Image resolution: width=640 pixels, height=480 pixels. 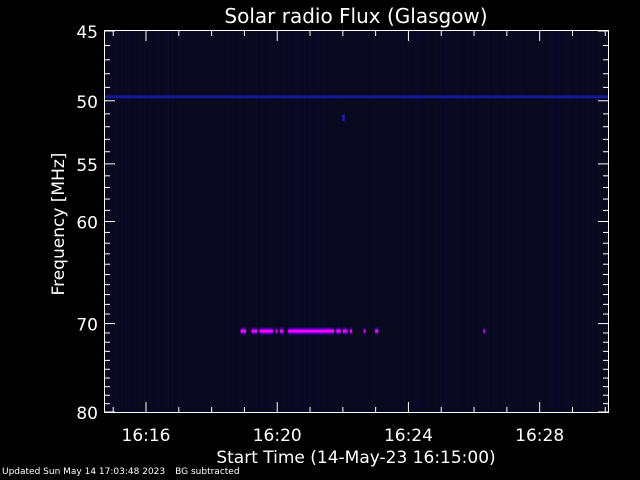 What do you see at coordinates (84, 472) in the screenshot?
I see `updated-timestamp: Updated Sun May 14 17:03:48 2023` at bounding box center [84, 472].